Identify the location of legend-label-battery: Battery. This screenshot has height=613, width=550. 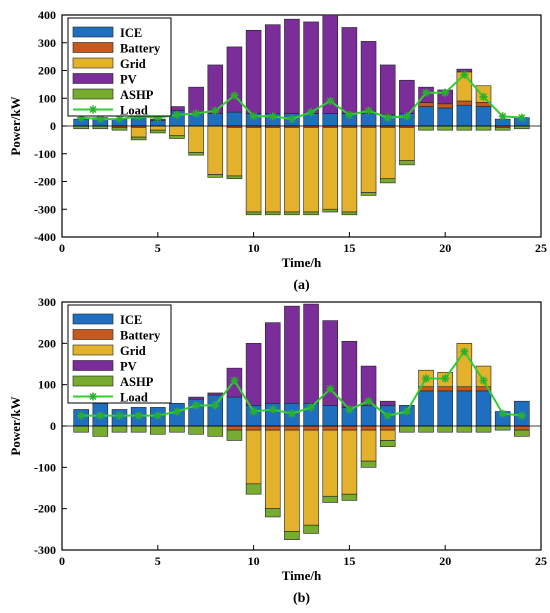
(140, 336).